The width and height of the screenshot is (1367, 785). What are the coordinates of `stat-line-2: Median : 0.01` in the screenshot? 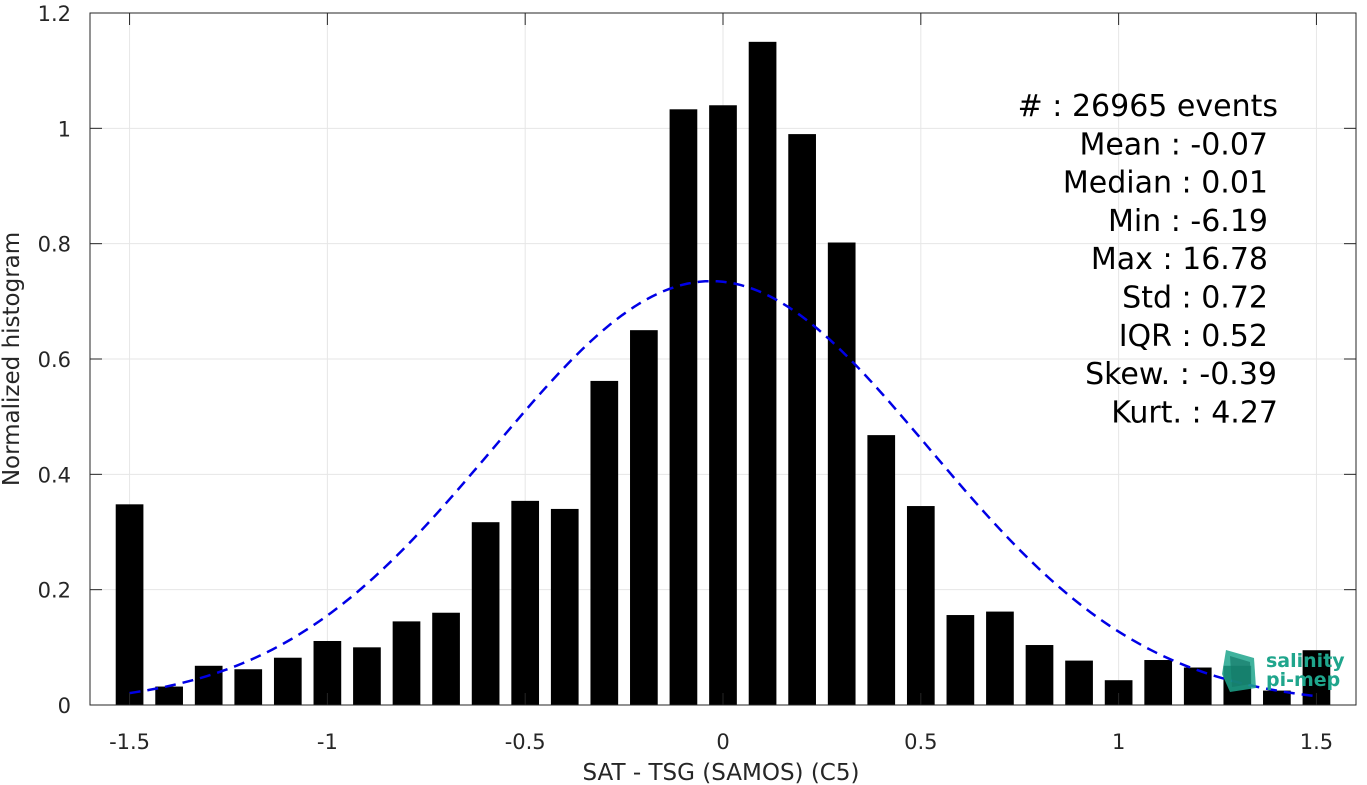 It's located at (1165, 183).